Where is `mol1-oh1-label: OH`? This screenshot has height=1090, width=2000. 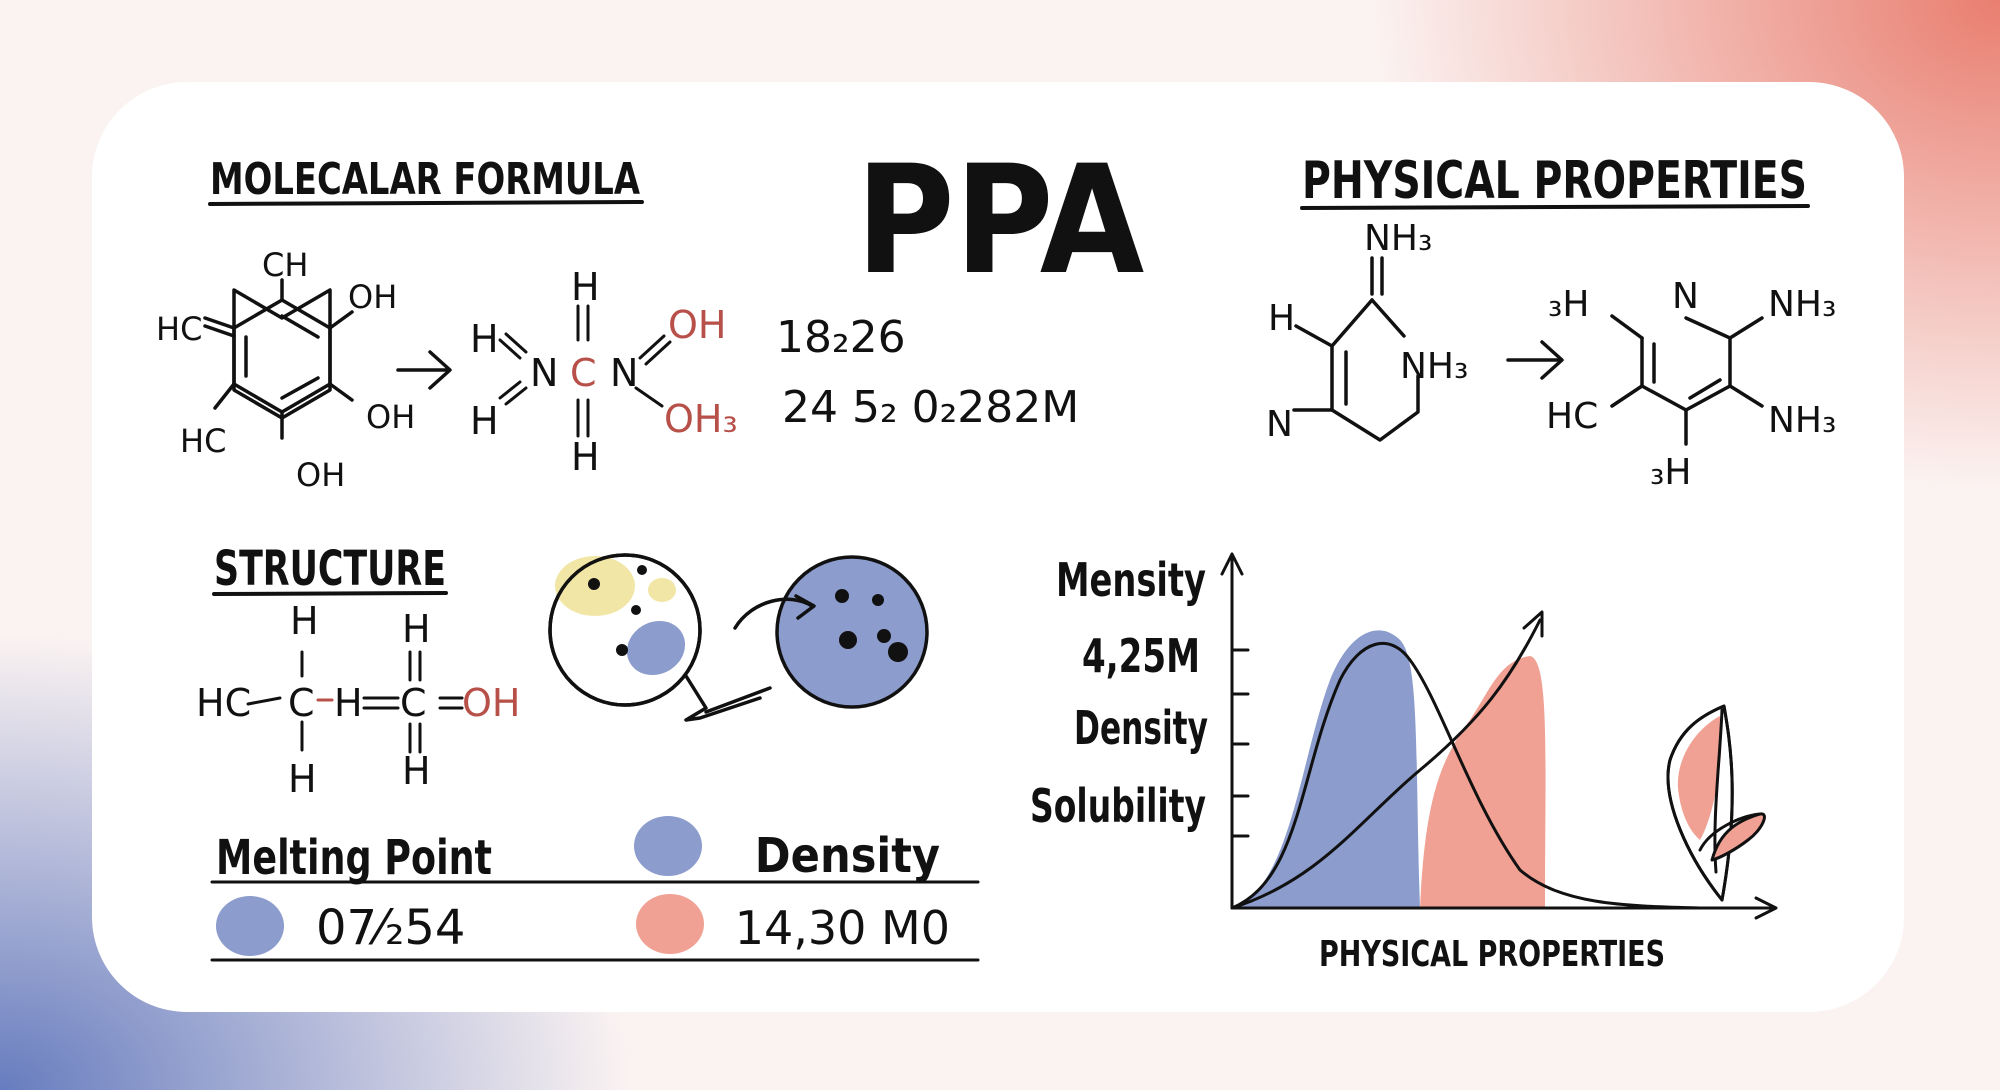 mol1-oh1-label: OH is located at coordinates (372, 297).